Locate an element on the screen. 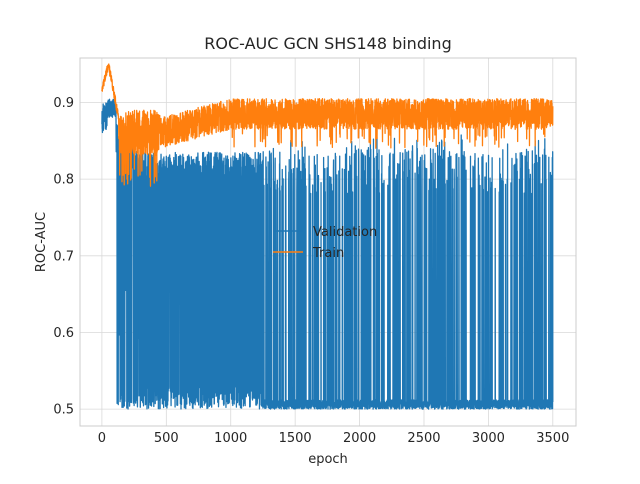 The image size is (640, 484). x-axis-label: epoch is located at coordinates (328, 459).